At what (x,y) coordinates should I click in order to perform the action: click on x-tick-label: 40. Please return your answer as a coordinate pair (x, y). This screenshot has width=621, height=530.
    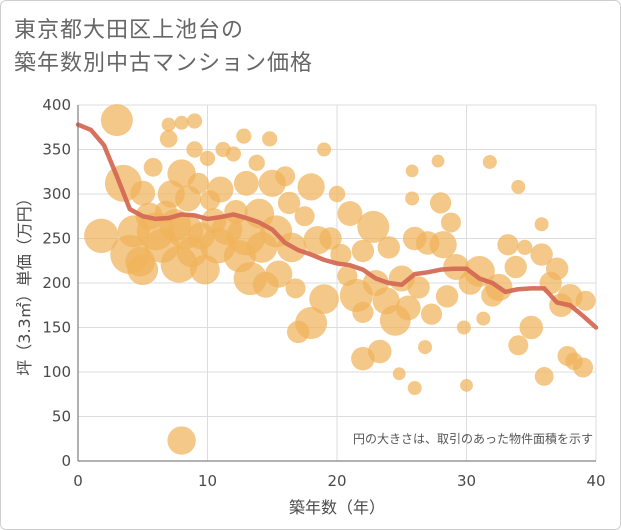
    Looking at the image, I should click on (595, 481).